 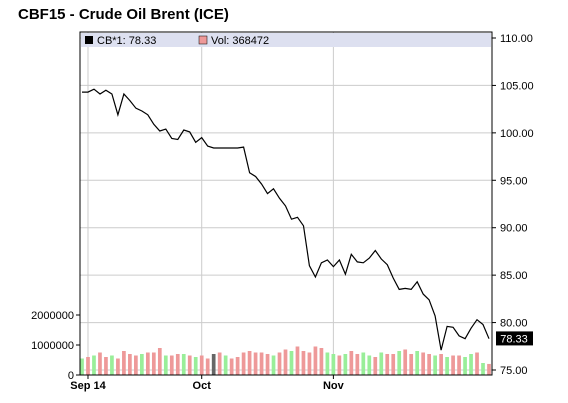 I want to click on price-tick-label: 80.00, so click(x=514, y=324).